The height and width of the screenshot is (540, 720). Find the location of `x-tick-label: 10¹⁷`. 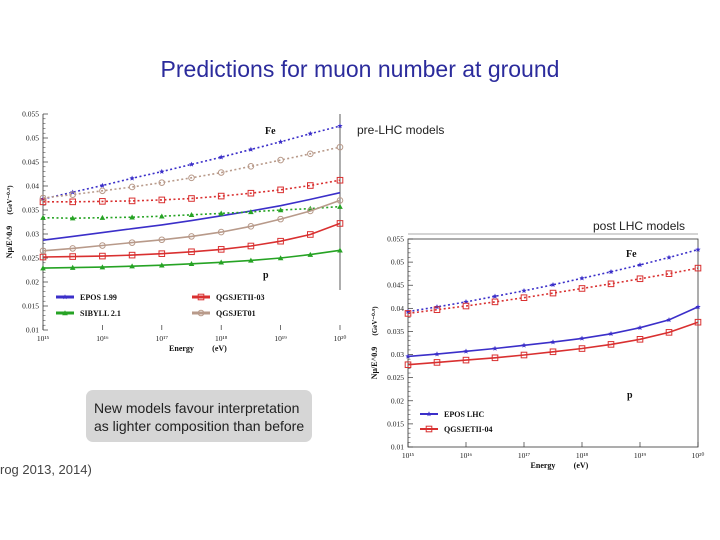

x-tick-label: 10¹⁷ is located at coordinates (524, 455).